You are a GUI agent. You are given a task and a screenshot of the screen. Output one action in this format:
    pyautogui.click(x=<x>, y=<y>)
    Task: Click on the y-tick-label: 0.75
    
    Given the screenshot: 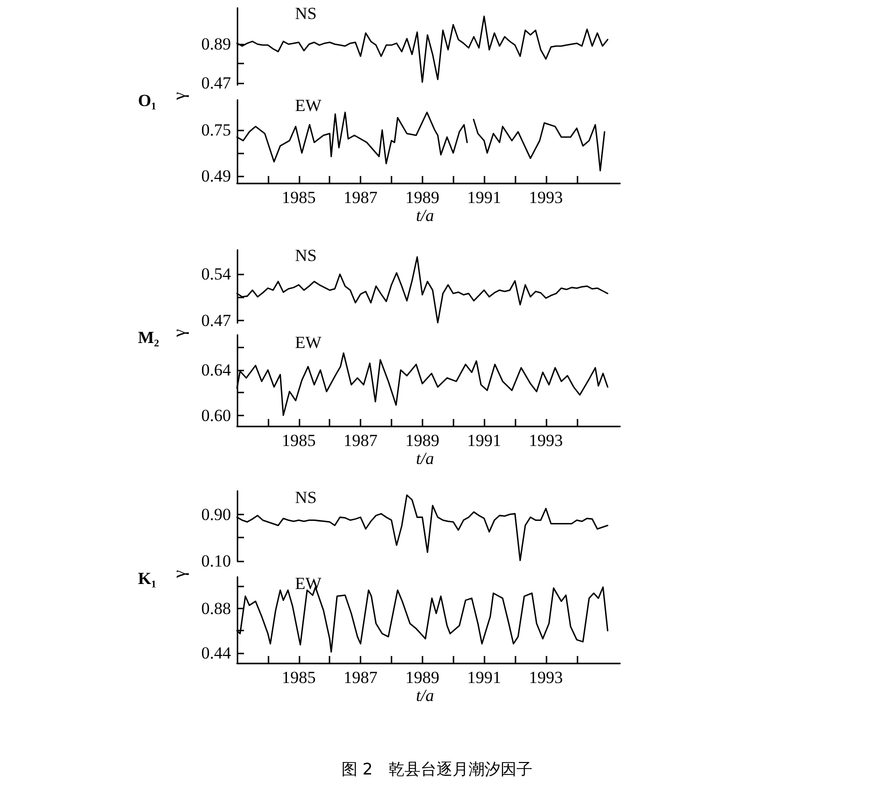 What is the action you would take?
    pyautogui.click(x=216, y=130)
    